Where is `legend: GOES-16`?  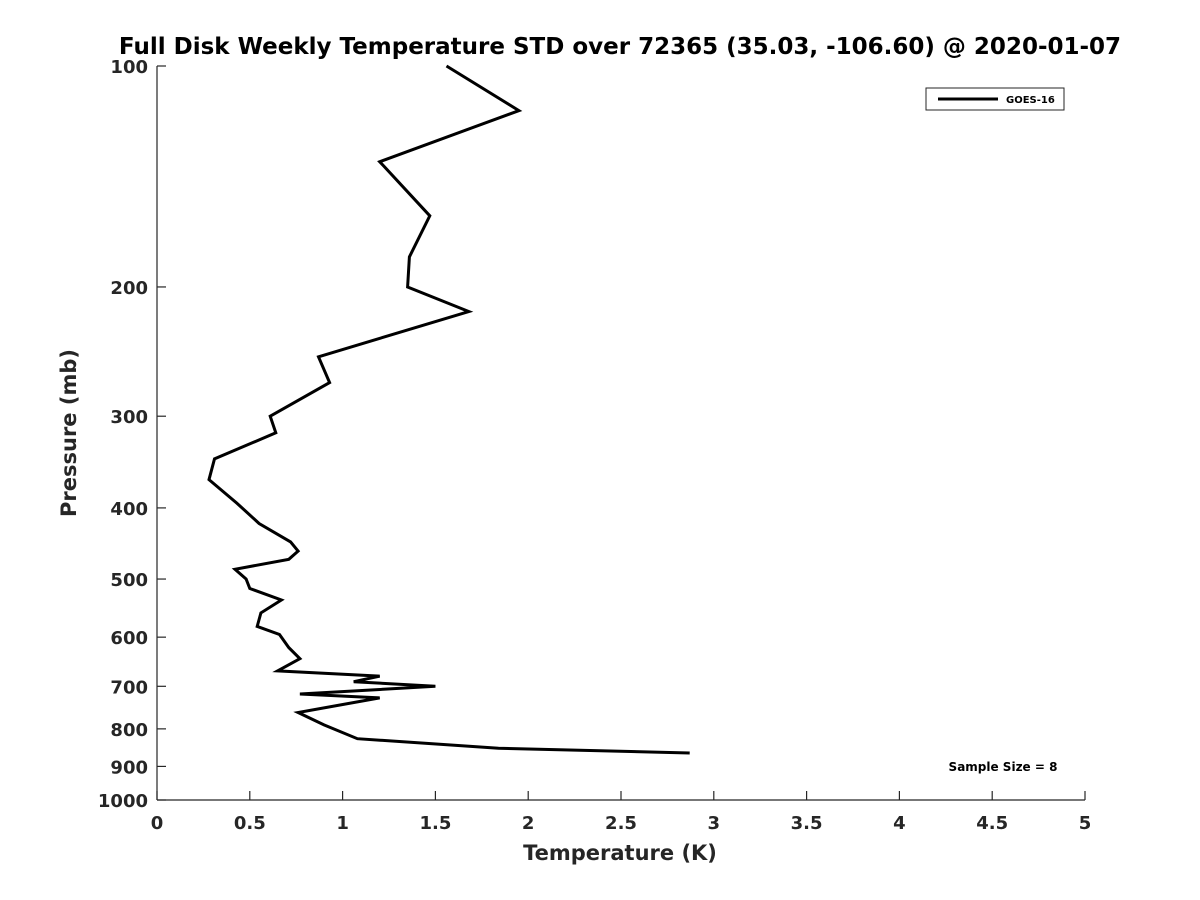
legend: GOES-16 is located at coordinates (995, 99).